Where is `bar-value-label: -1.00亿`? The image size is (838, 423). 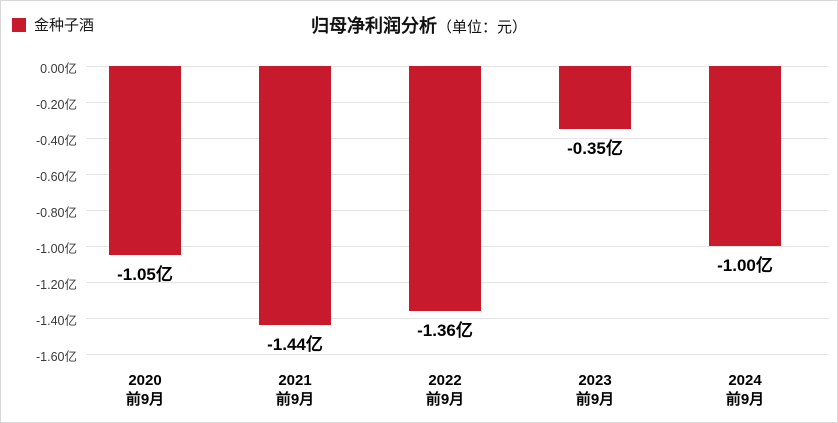 bar-value-label: -1.00亿 is located at coordinates (745, 265).